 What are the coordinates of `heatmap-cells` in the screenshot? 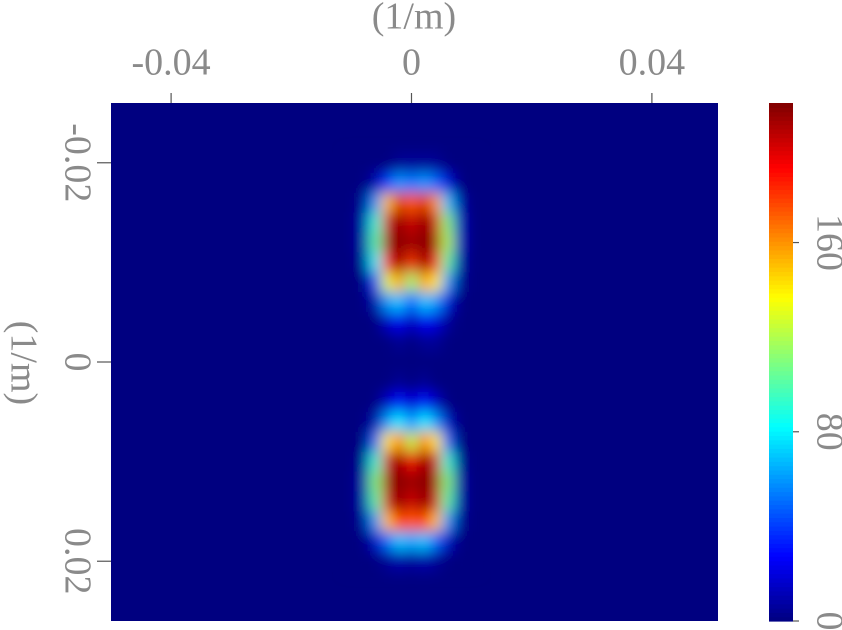 It's located at (412, 362).